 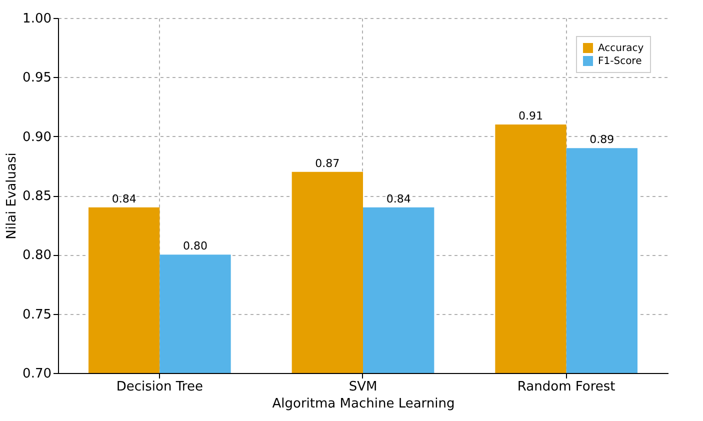 I want to click on x-tick-label: Random Forest, so click(x=566, y=387).